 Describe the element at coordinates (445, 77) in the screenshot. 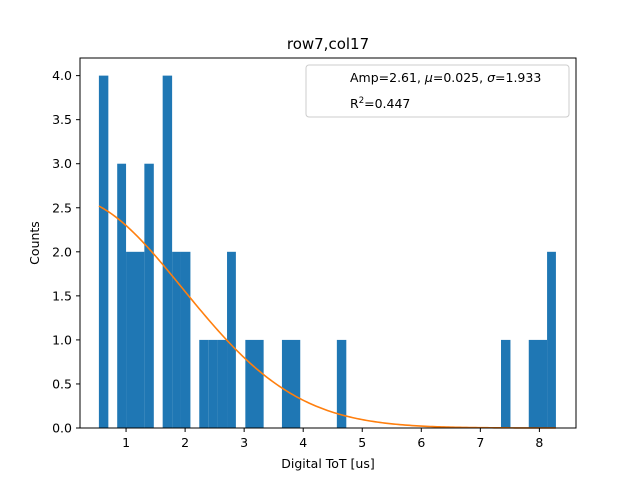

I see `legend-entry-fit-params: Amp=2.61, μ=0.025, σ=1.933` at that location.